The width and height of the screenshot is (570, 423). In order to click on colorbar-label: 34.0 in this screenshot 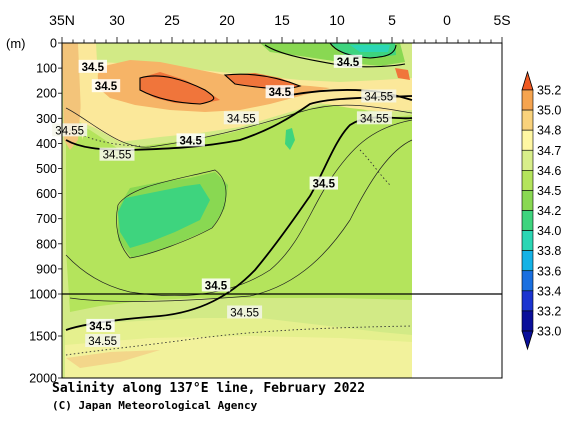, I will do `click(549, 231)`.